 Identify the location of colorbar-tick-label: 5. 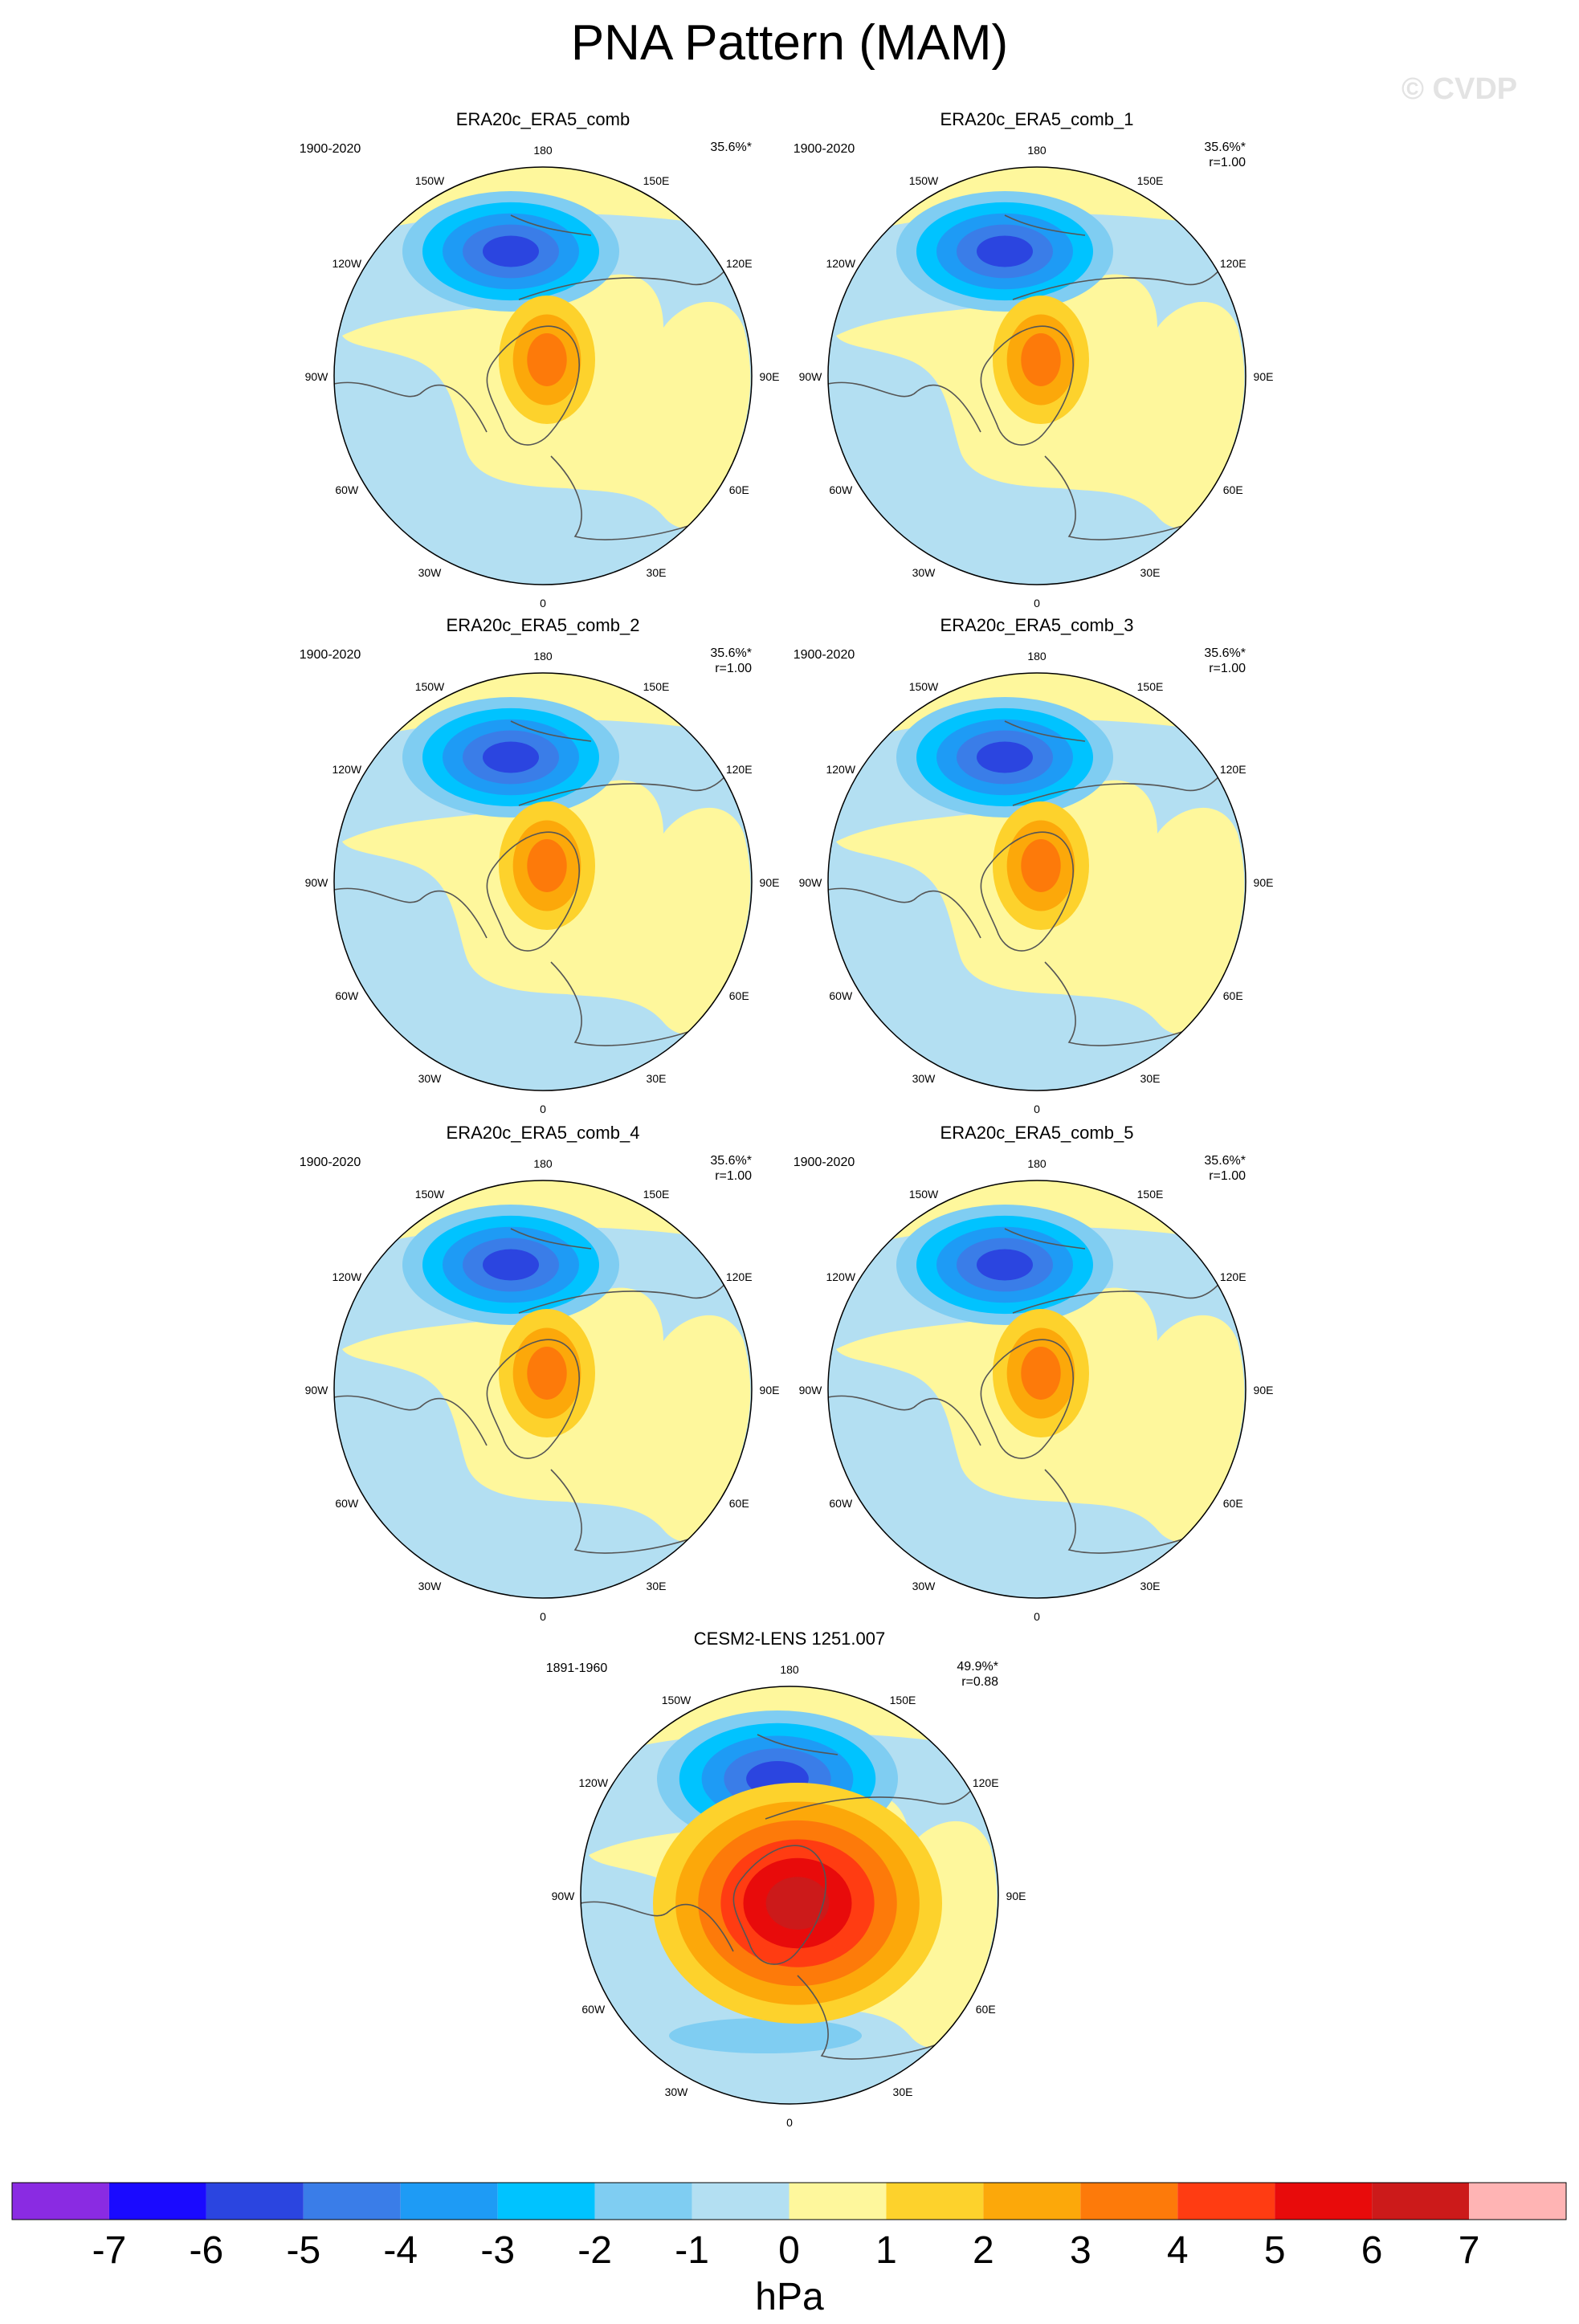
(1275, 2251).